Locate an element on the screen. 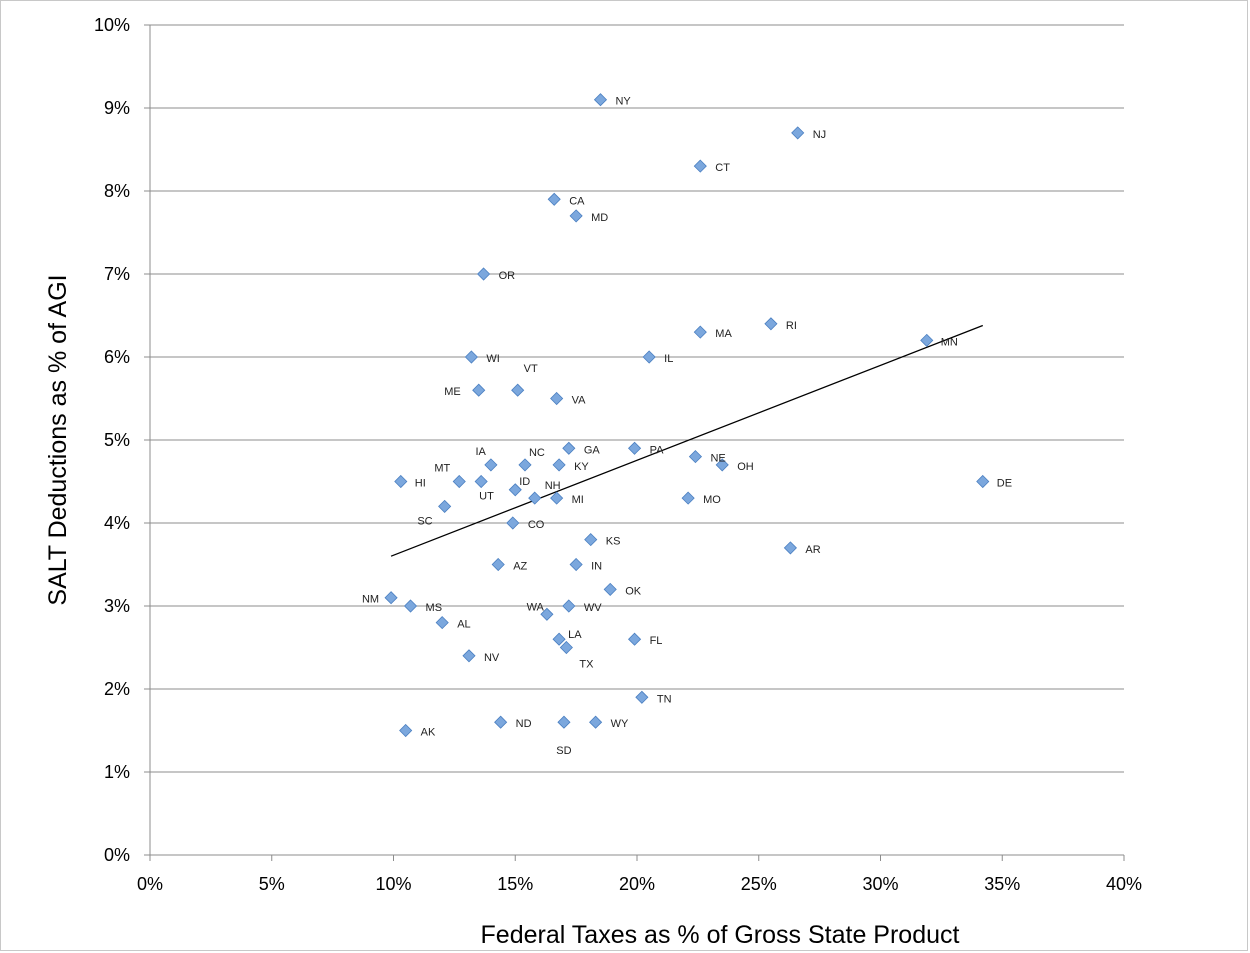 The width and height of the screenshot is (1250, 953). data-point-nd is located at coordinates (501, 722).